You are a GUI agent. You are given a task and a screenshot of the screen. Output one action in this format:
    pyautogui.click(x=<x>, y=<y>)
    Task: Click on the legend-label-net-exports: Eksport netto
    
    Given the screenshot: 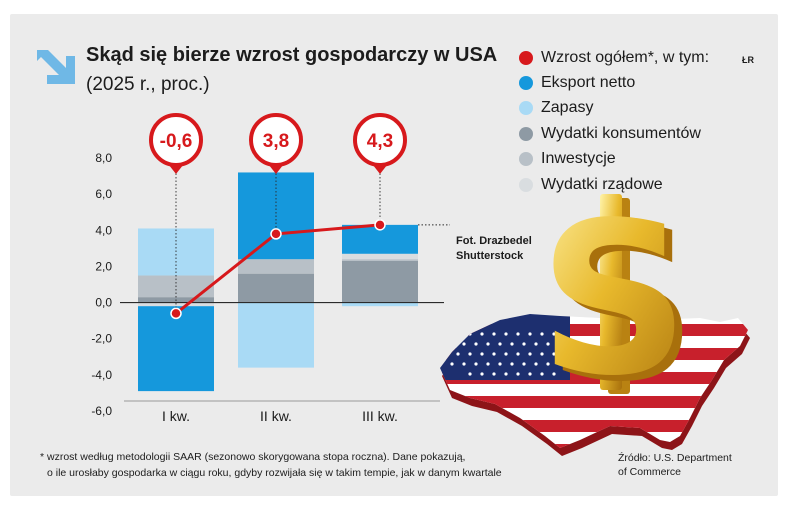 What is the action you would take?
    pyautogui.click(x=588, y=82)
    